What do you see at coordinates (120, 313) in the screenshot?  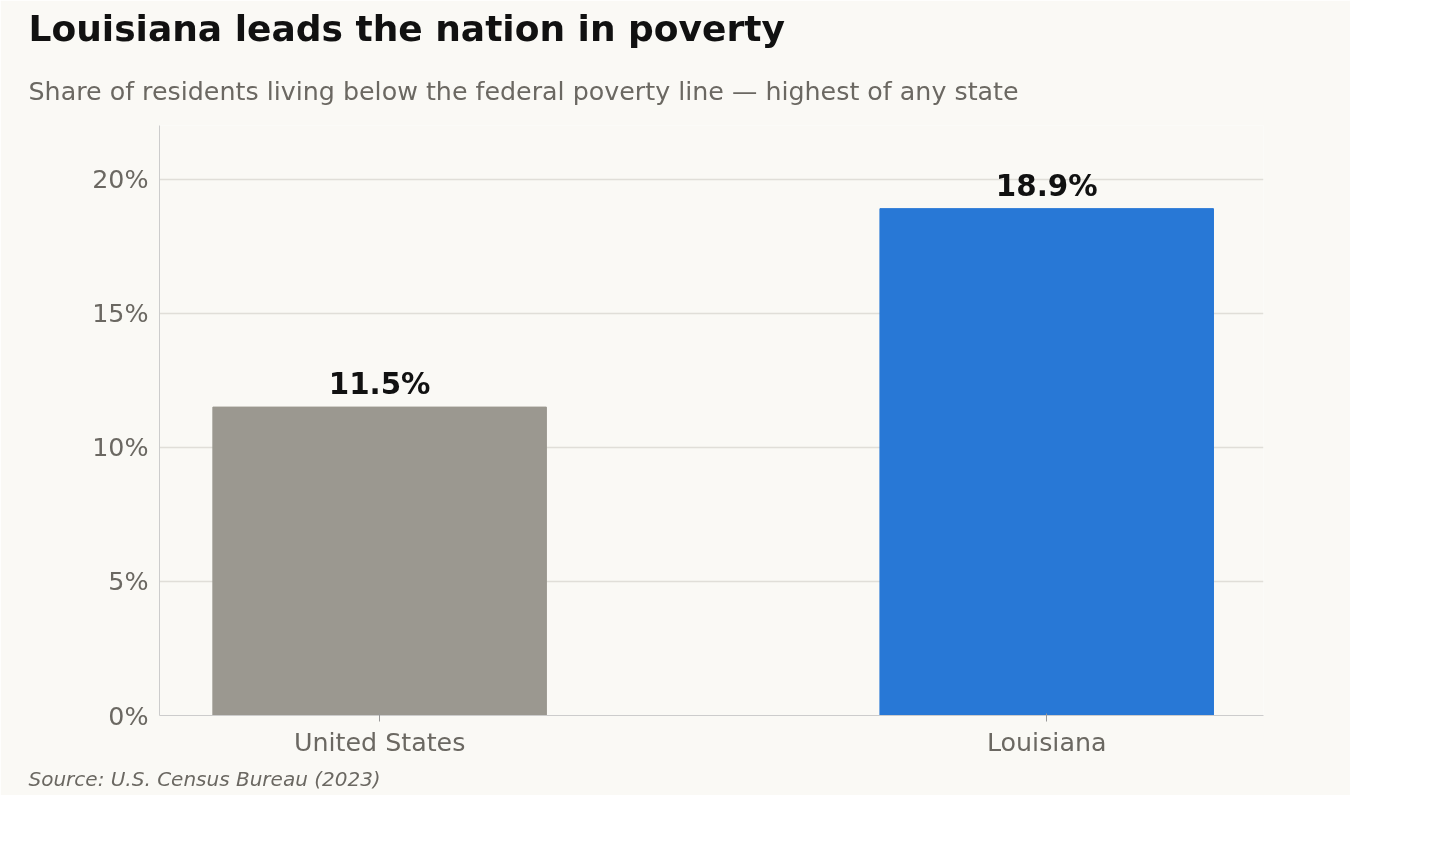 I see `y-tick-label: 15%` at bounding box center [120, 313].